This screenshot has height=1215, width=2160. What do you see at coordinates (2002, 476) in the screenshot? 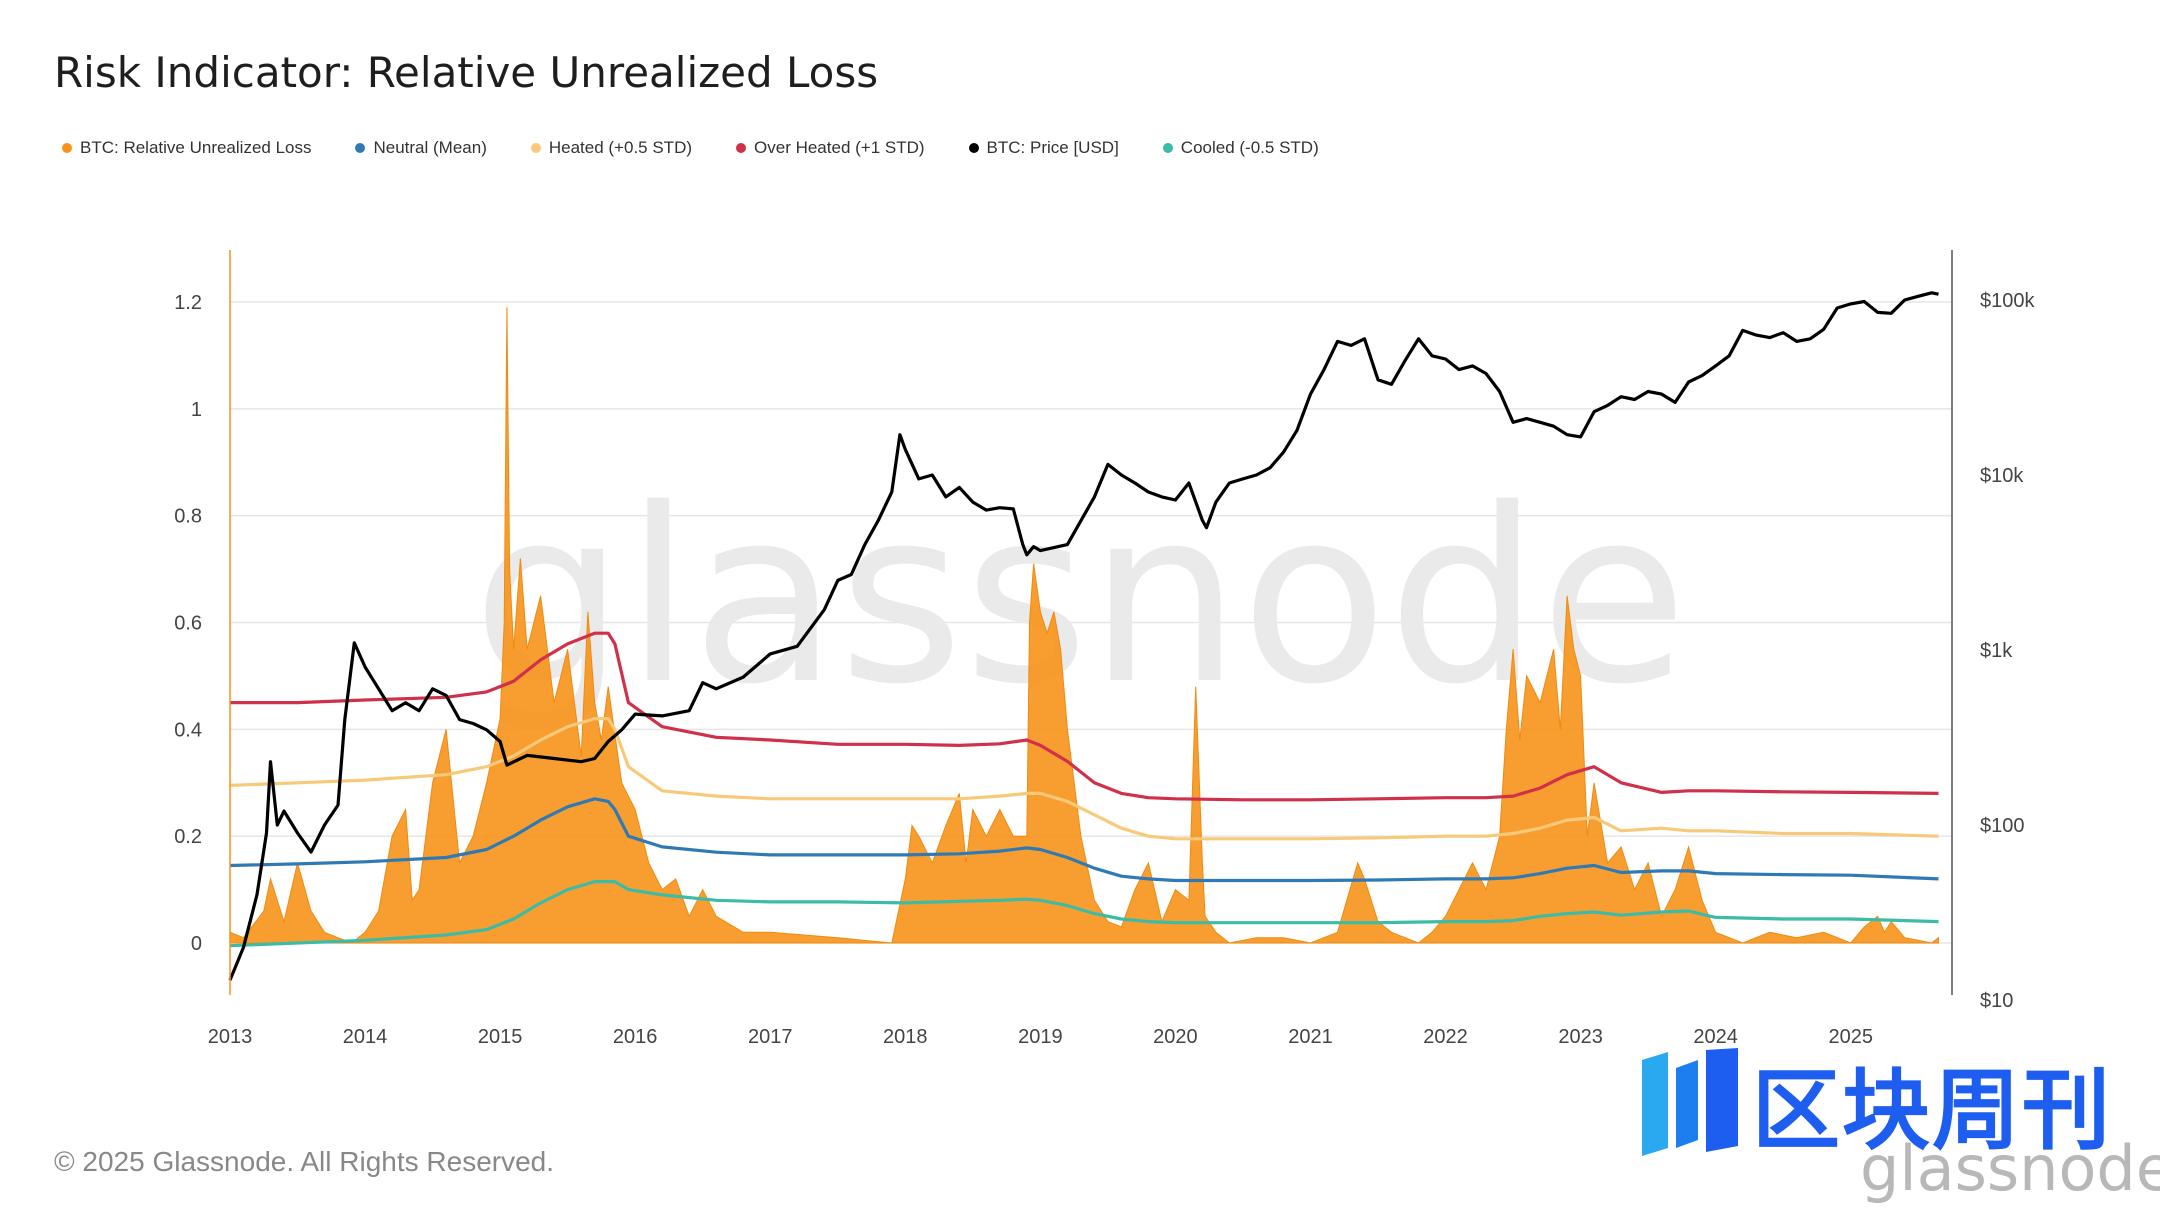
I see `right-tick-label: $10k` at bounding box center [2002, 476].